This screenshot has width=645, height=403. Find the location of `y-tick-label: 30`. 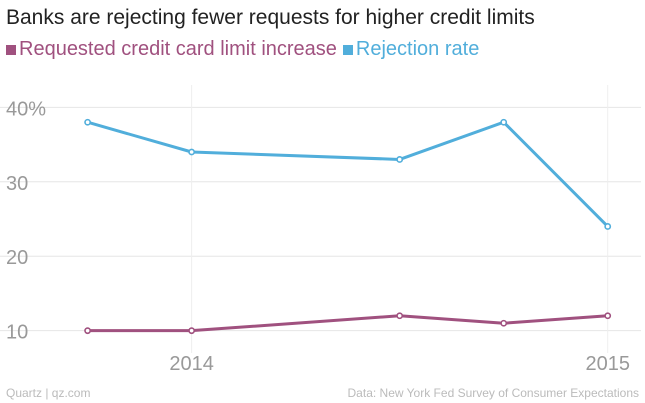

y-tick-label: 30 is located at coordinates (17, 184).